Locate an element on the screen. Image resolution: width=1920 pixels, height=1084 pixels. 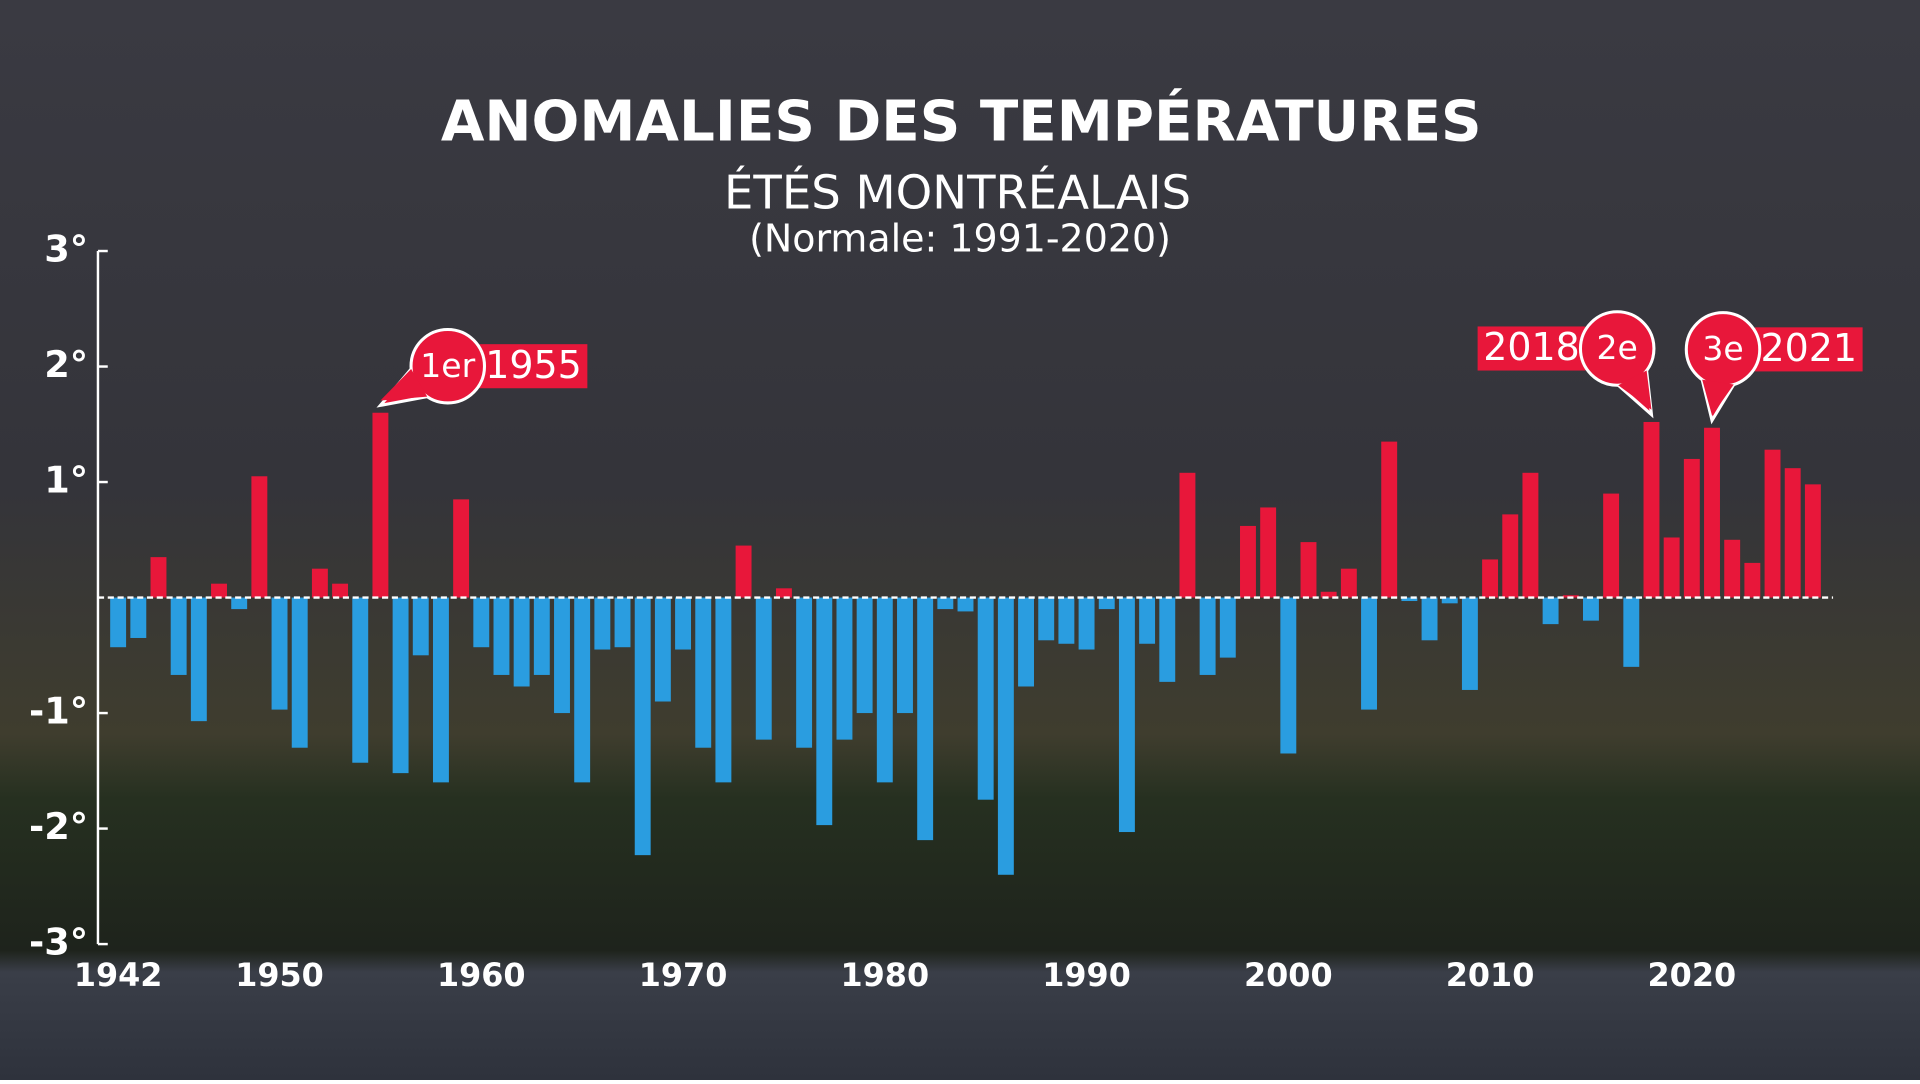
annotation-label: 1955 is located at coordinates (533, 365).